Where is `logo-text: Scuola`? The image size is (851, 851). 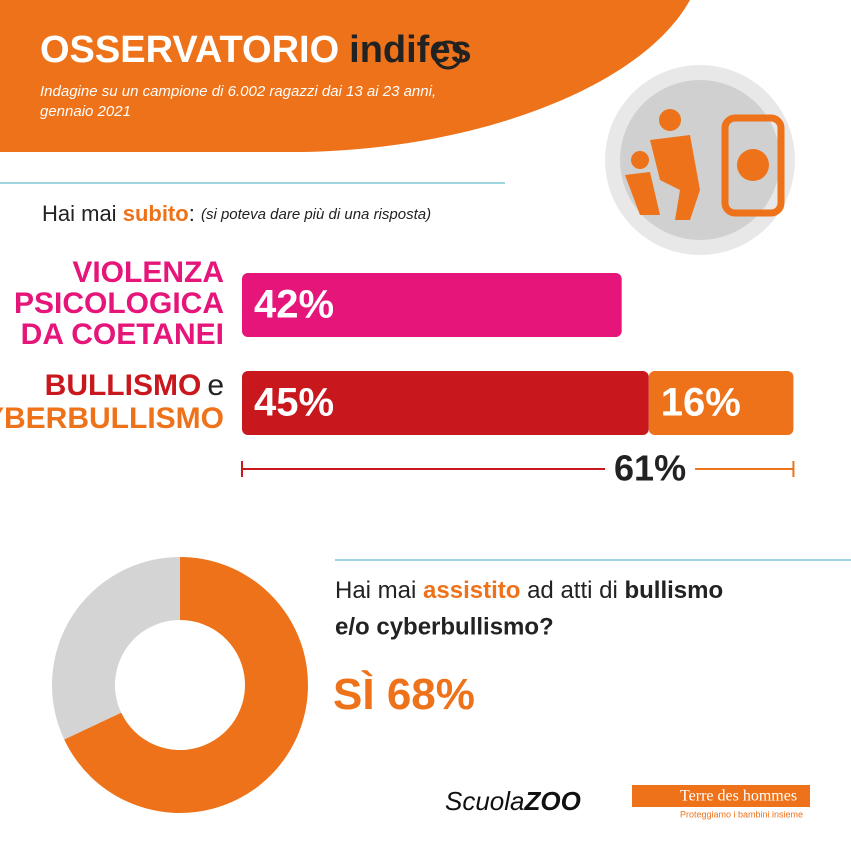 logo-text: Scuola is located at coordinates (485, 801).